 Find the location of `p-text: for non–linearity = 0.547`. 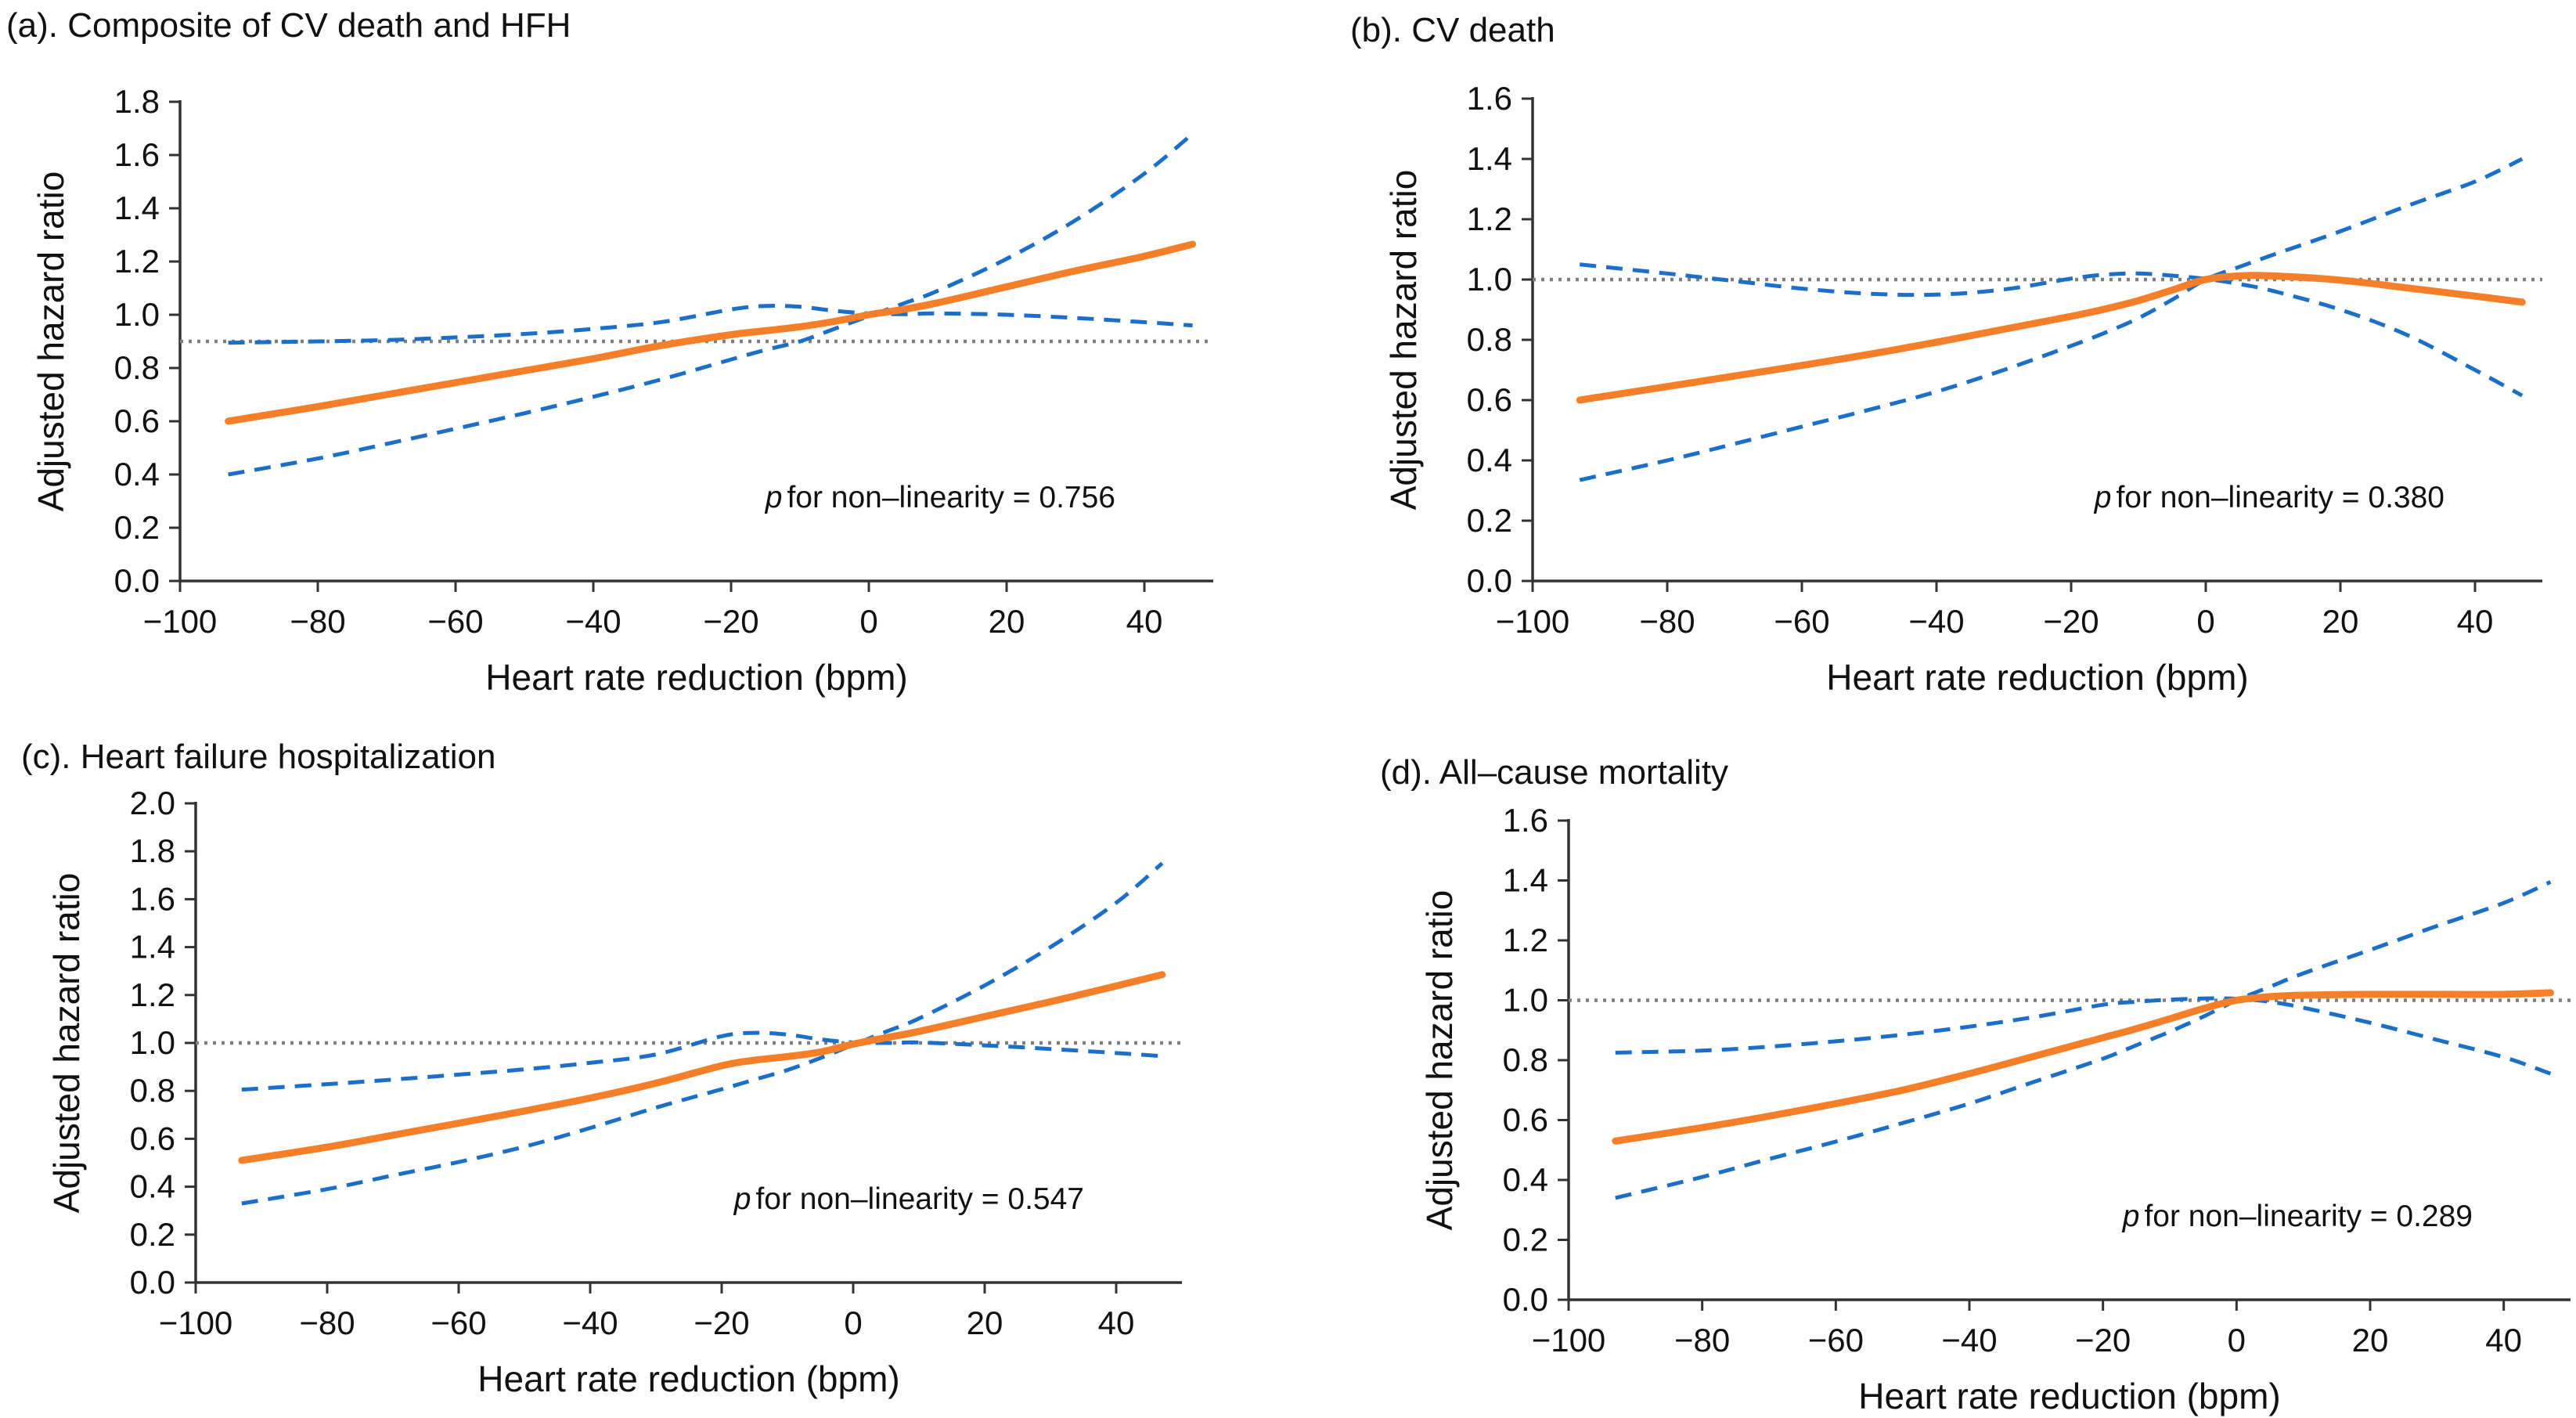

p-text: for non–linearity = 0.547 is located at coordinates (919, 1199).